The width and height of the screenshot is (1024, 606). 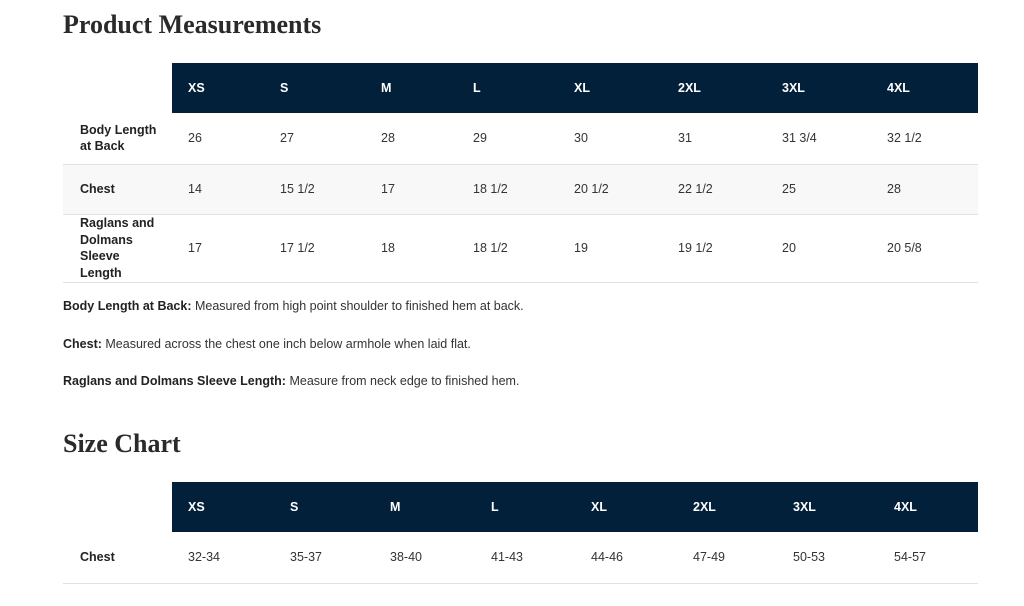 I want to click on cell: 29, so click(x=507, y=139).